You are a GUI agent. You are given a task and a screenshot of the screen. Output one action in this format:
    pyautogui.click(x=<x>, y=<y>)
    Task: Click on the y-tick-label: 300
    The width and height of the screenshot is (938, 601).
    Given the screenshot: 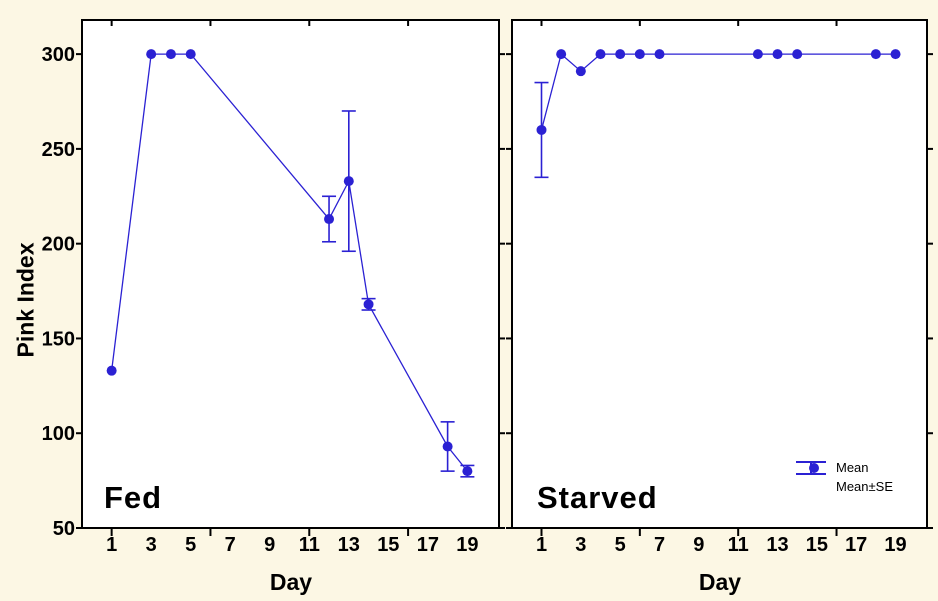 What is the action you would take?
    pyautogui.click(x=58, y=55)
    